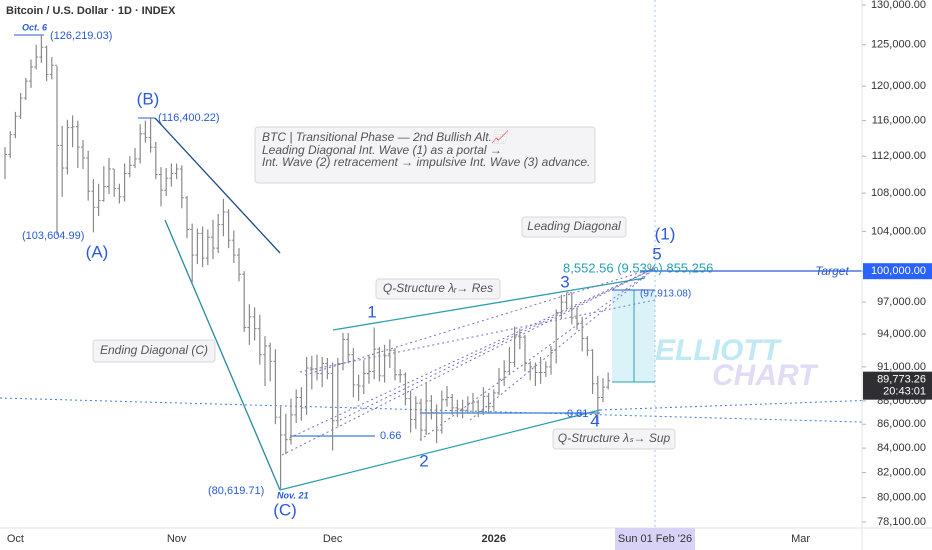 The width and height of the screenshot is (932, 550). What do you see at coordinates (665, 294) in the screenshot?
I see `annotation: (97,913.08)` at bounding box center [665, 294].